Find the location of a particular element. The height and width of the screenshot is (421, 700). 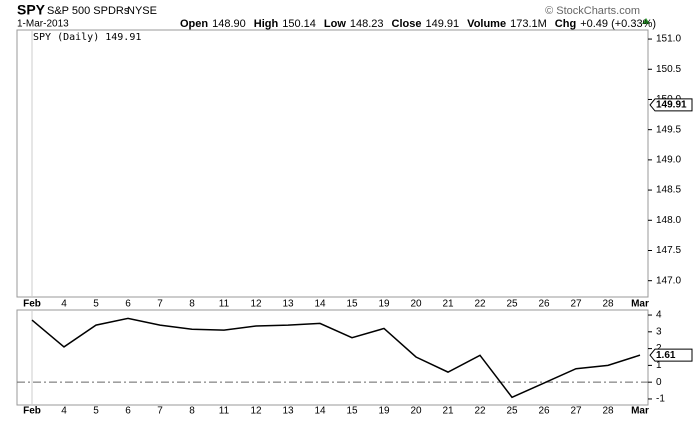

stat-value: 173.1M is located at coordinates (528, 24).